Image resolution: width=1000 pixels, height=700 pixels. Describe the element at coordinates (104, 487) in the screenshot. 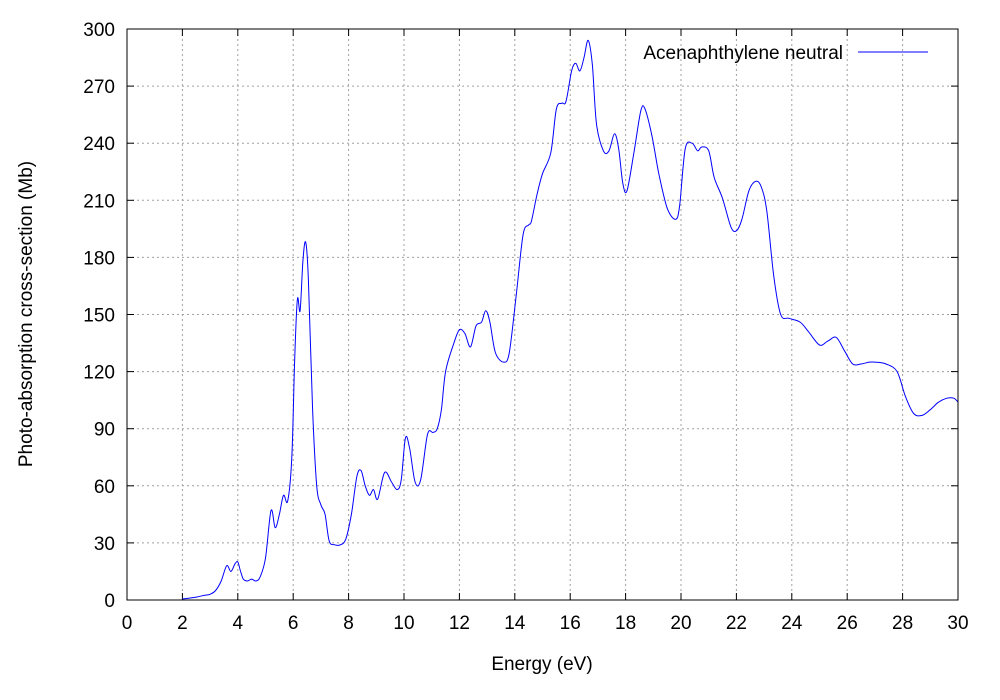

I see `y-tick-label: 60` at that location.